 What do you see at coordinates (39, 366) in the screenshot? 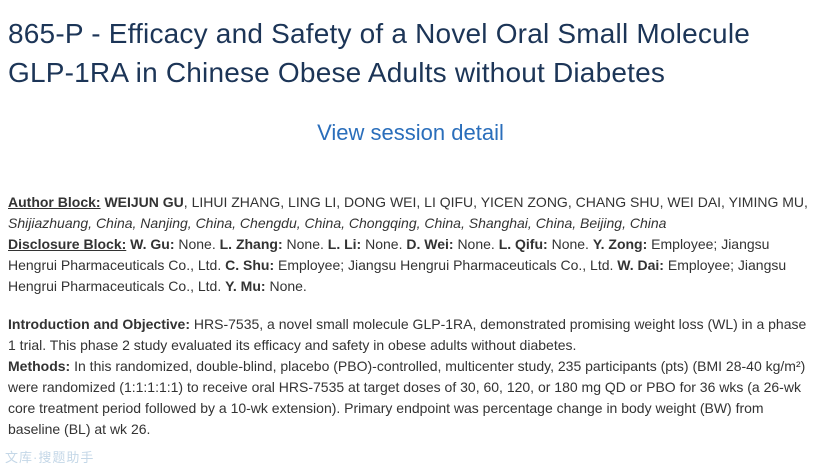
I see `section-methods-label: Methods:` at bounding box center [39, 366].